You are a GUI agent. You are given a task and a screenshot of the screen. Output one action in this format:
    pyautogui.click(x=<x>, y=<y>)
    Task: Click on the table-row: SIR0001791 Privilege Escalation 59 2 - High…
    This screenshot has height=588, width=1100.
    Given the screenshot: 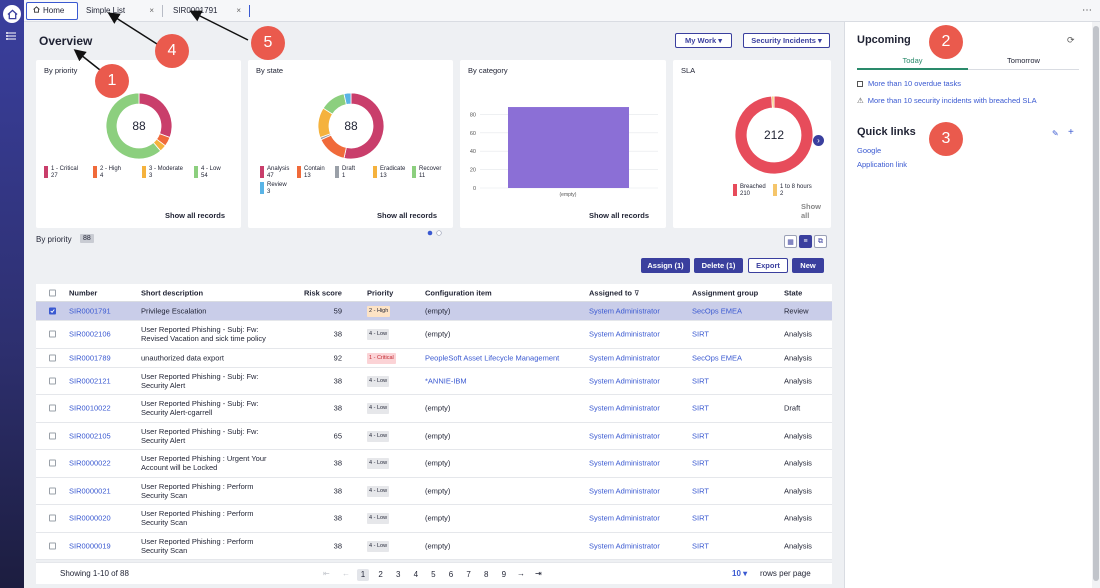 What is the action you would take?
    pyautogui.click(x=434, y=311)
    